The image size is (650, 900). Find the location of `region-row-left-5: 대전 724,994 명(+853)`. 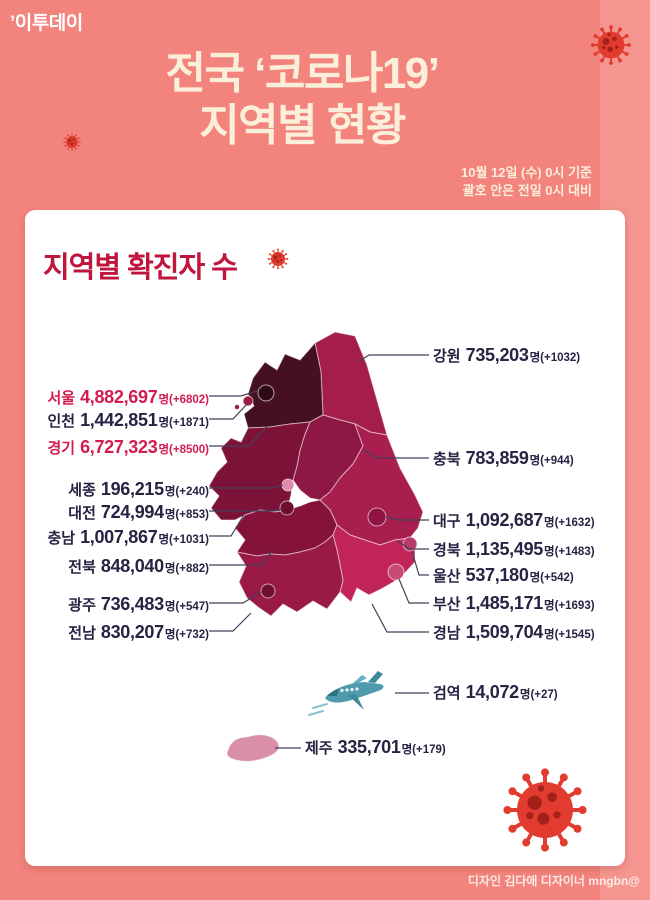

region-row-left-5: 대전 724,994 명(+853) is located at coordinates (117, 513).